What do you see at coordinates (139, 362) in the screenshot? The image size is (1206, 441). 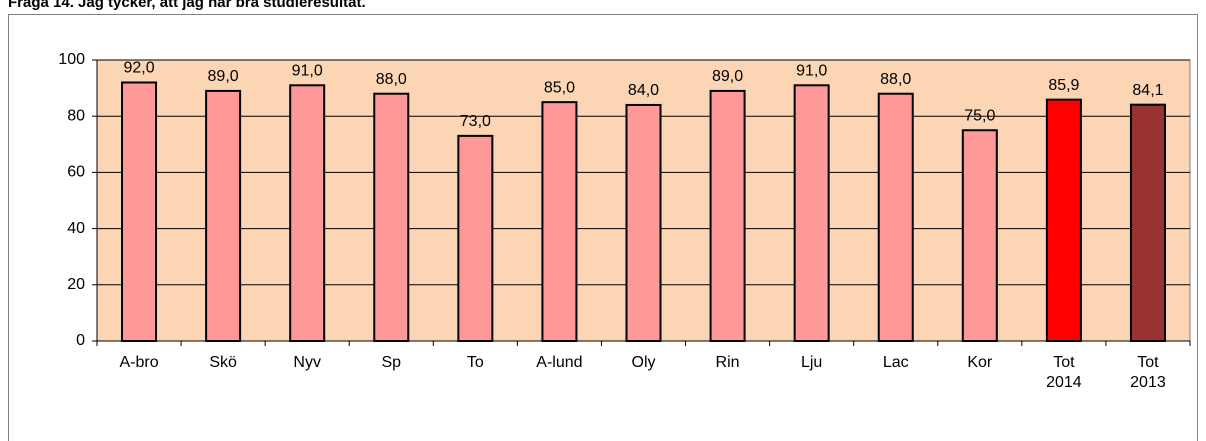 I see `x-tick-label: A-bro` at bounding box center [139, 362].